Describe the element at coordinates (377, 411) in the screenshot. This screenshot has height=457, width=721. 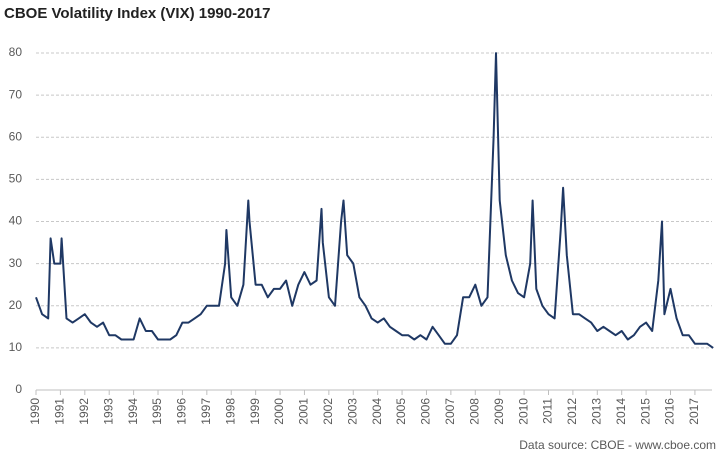
I see `x-tick-label: 2004` at that location.